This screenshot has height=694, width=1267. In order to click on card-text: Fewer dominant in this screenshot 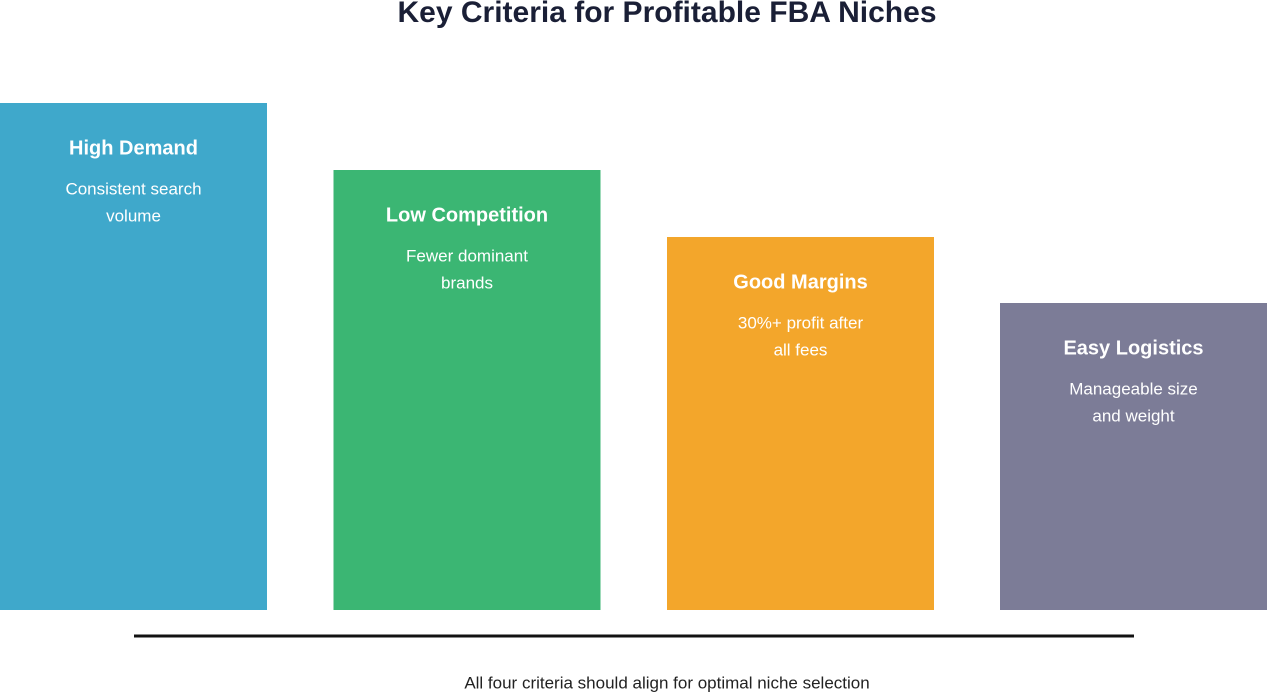, I will do `click(467, 255)`.